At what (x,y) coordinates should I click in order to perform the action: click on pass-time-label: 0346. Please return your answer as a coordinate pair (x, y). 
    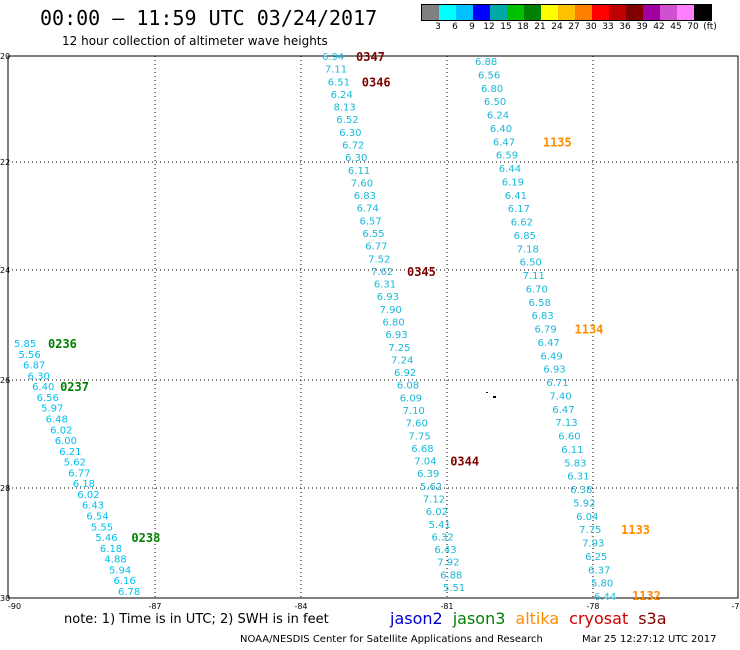
    Looking at the image, I should click on (376, 82).